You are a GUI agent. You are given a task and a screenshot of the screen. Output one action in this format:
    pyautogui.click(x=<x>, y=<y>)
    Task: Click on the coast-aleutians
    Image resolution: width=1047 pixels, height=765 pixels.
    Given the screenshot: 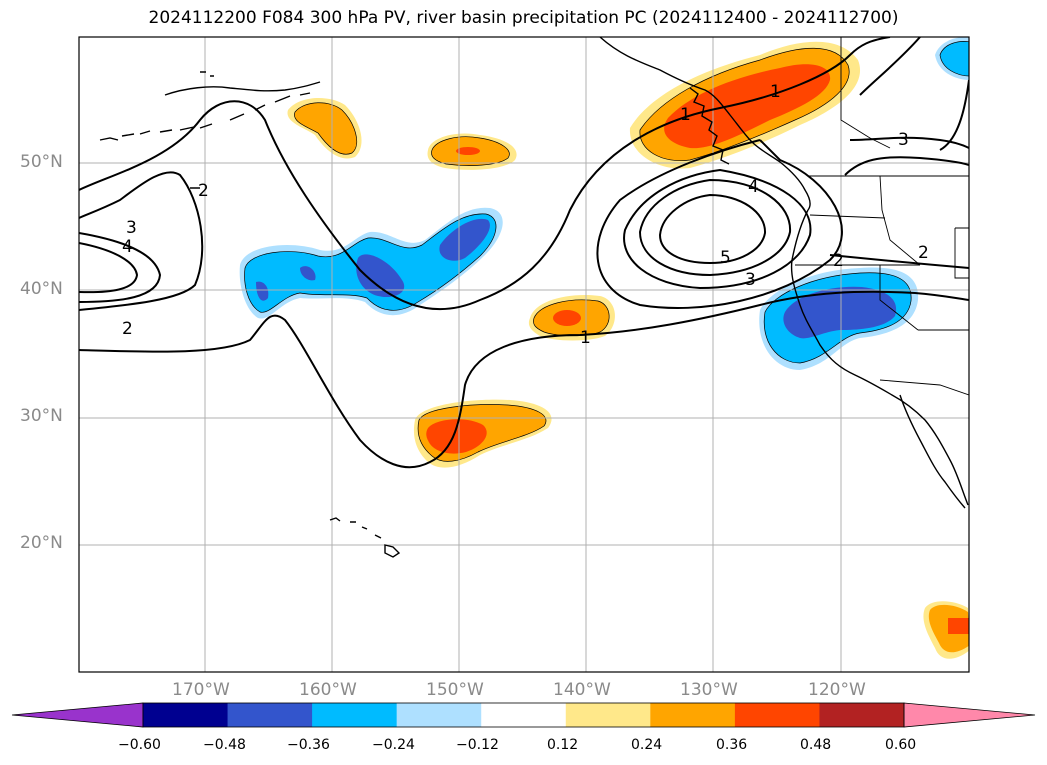 What is the action you would take?
    pyautogui.click(x=205, y=116)
    